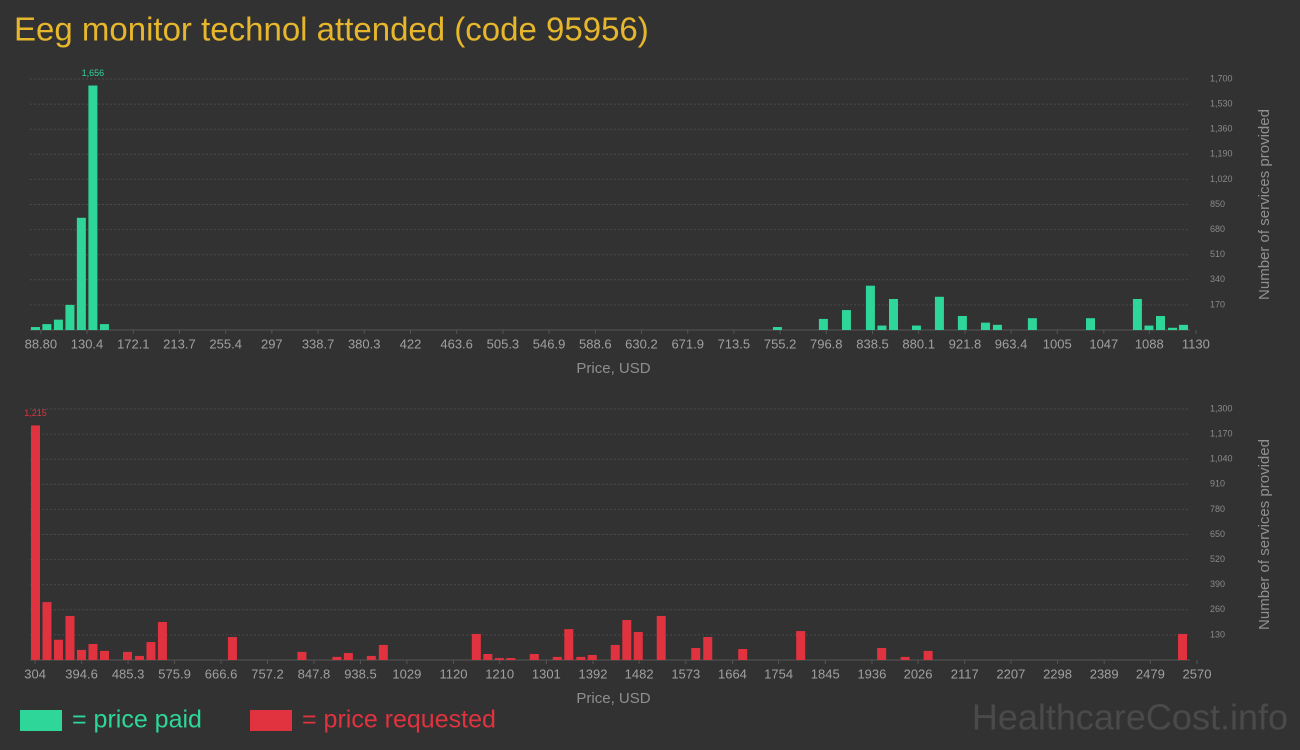 The image size is (1300, 750). Describe the element at coordinates (456, 343) in the screenshot. I see `x-tick-label: 463.6` at that location.